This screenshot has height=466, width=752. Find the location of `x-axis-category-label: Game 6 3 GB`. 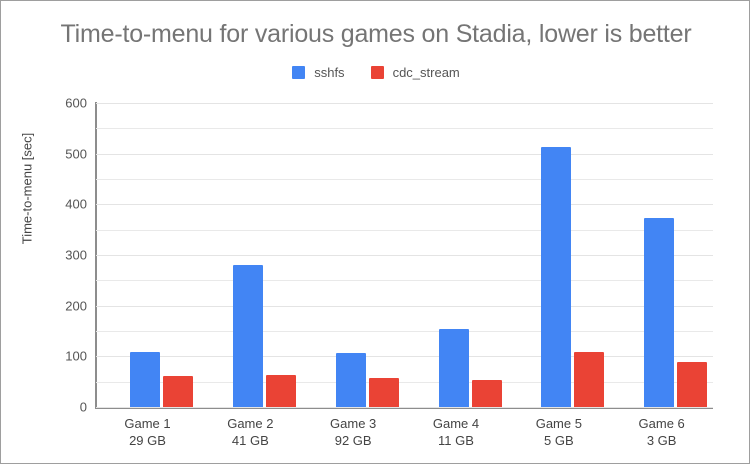

x-axis-category-label: Game 6 3 GB is located at coordinates (661, 432).